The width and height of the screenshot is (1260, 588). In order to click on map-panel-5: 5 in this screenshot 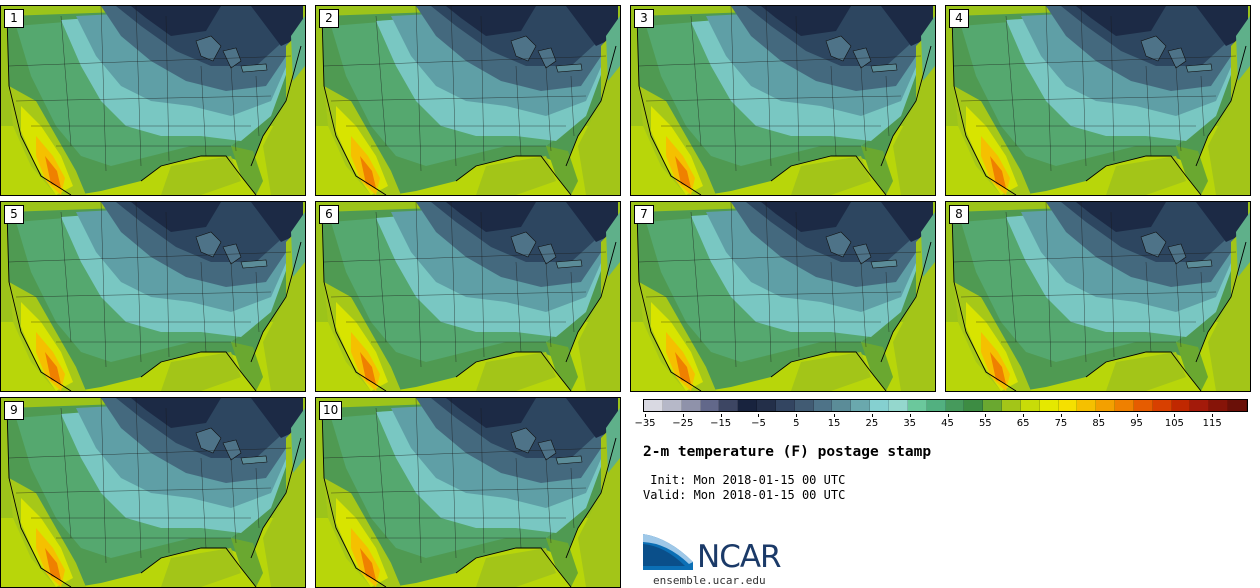, I will do `click(153, 296)`.